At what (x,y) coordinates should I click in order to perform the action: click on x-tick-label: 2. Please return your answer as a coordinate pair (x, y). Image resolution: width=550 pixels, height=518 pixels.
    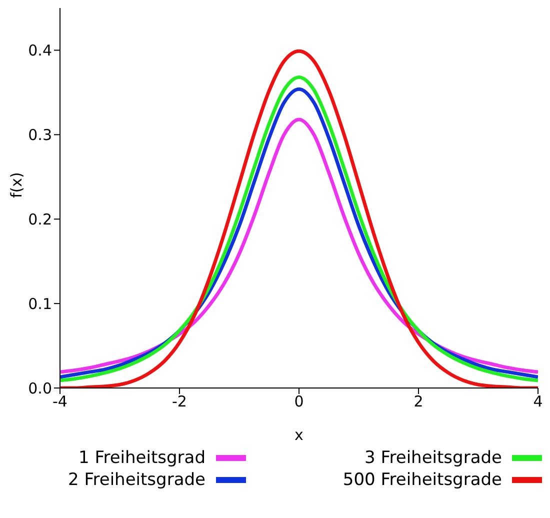
    Looking at the image, I should click on (419, 401).